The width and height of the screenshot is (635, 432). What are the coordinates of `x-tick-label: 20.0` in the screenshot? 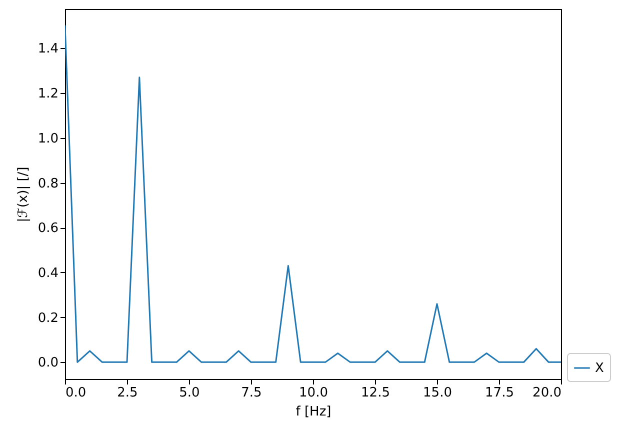 It's located at (547, 393).